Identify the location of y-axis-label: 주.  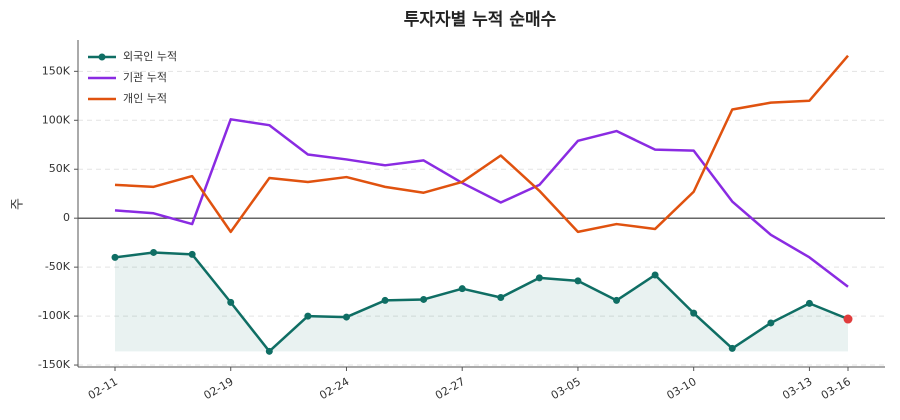
(18, 204).